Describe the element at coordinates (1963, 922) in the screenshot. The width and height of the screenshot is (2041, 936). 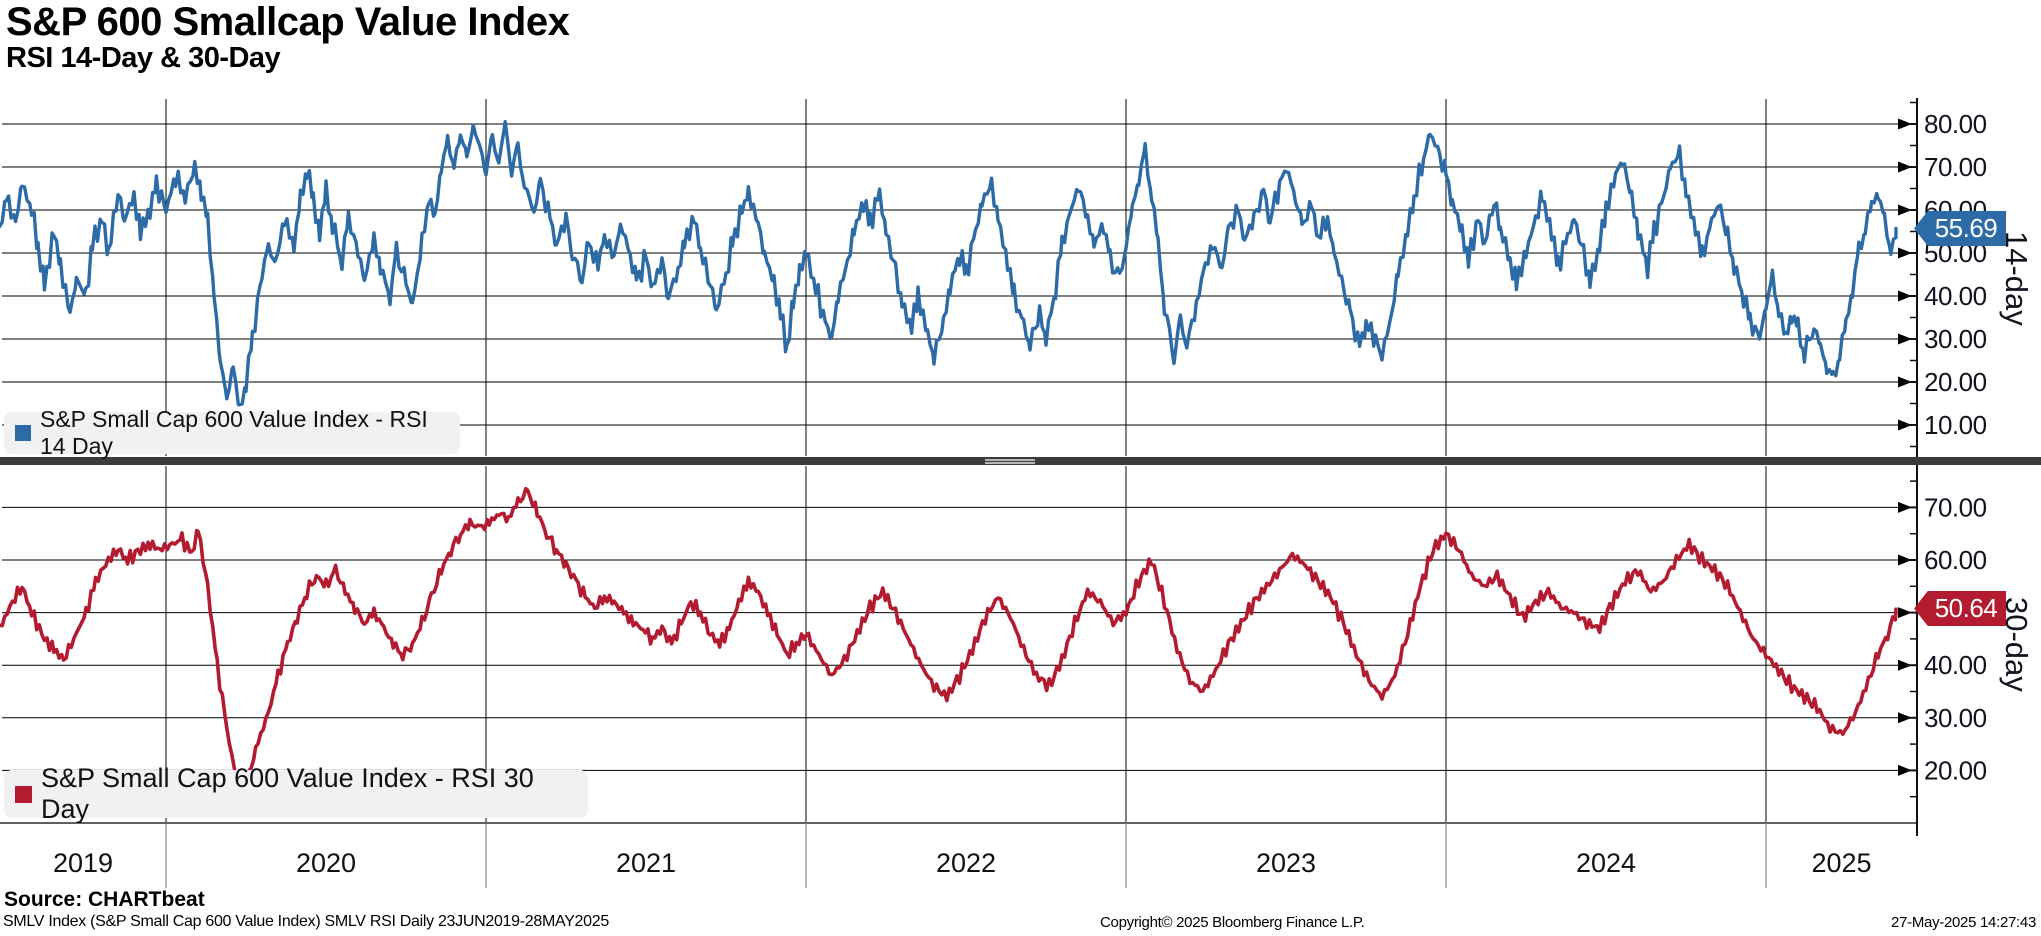
I see `timestamp: 27-May-2025 14:27:43` at that location.